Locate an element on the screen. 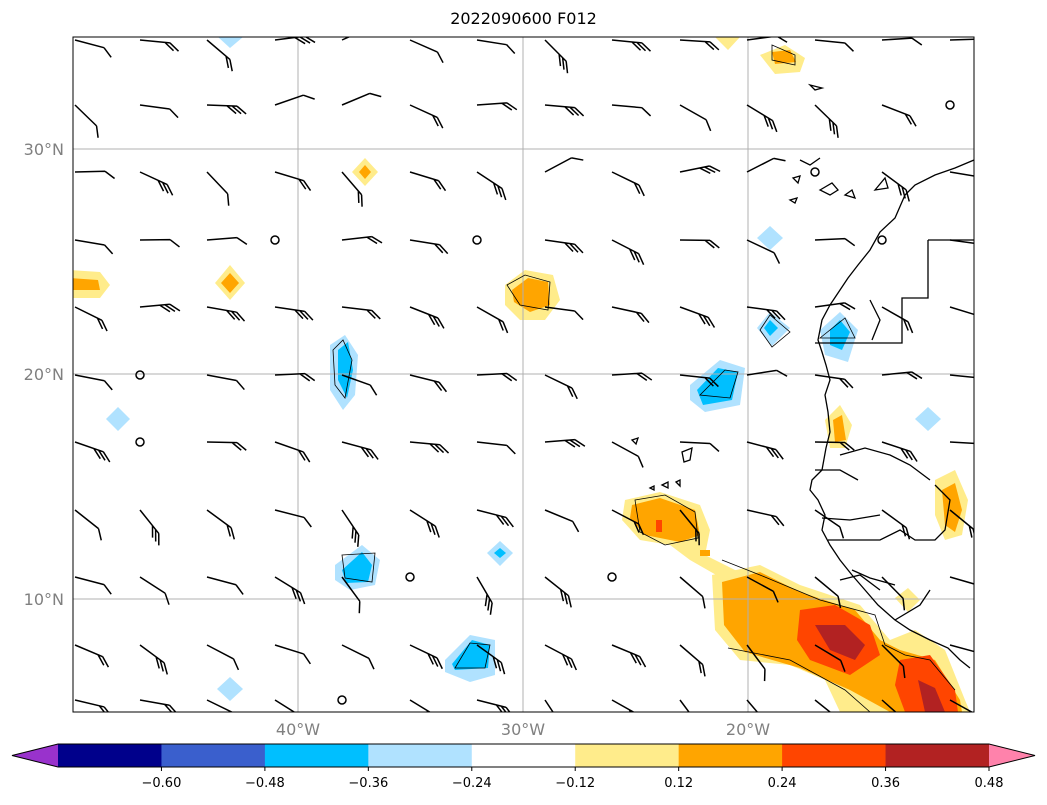 Image resolution: width=1047 pixels, height=805 pixels. colorbar-extend-high is located at coordinates (1012, 755).